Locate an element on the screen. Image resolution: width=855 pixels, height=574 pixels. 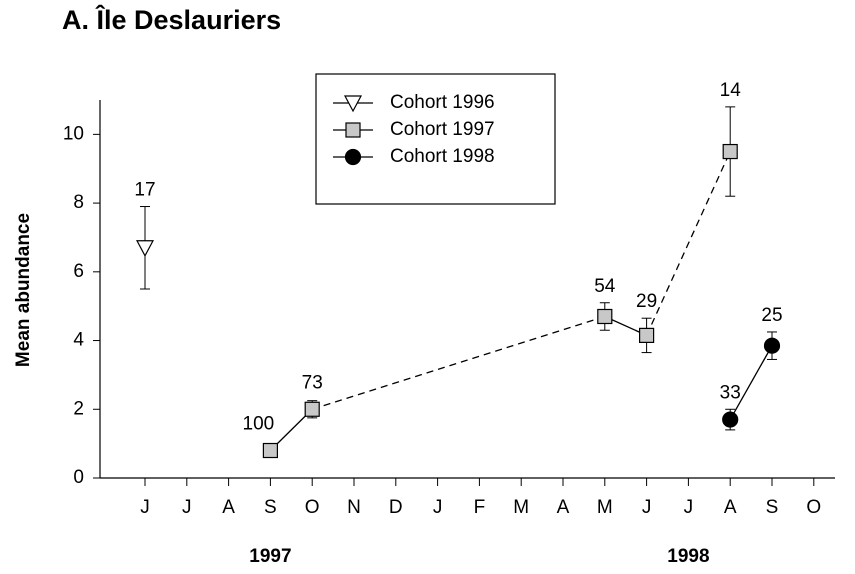
n-label: 29 is located at coordinates (646, 301).